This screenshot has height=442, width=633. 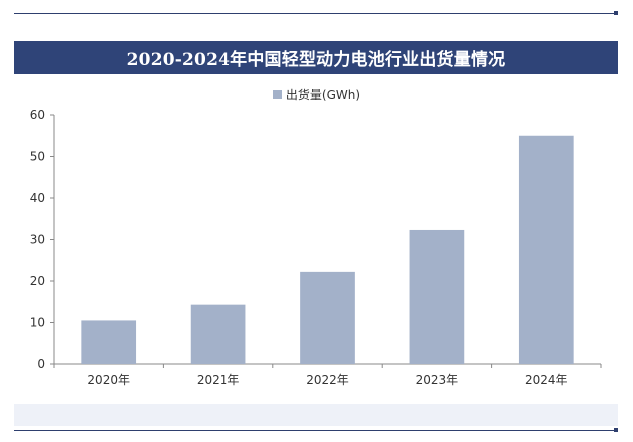 What do you see at coordinates (327, 380) in the screenshot?
I see `x-tick-label: 2022年` at bounding box center [327, 380].